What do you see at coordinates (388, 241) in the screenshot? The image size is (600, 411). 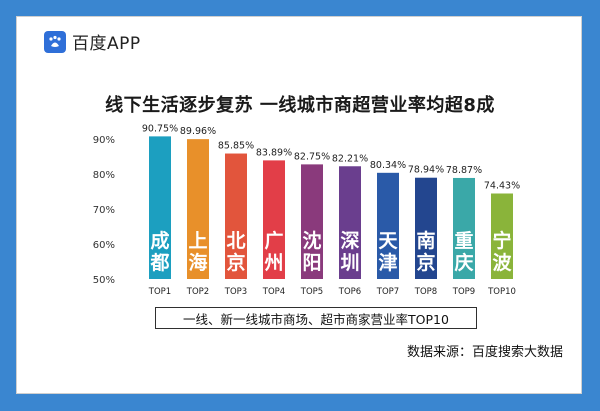 I see `bar-city-label: 天` at bounding box center [388, 241].